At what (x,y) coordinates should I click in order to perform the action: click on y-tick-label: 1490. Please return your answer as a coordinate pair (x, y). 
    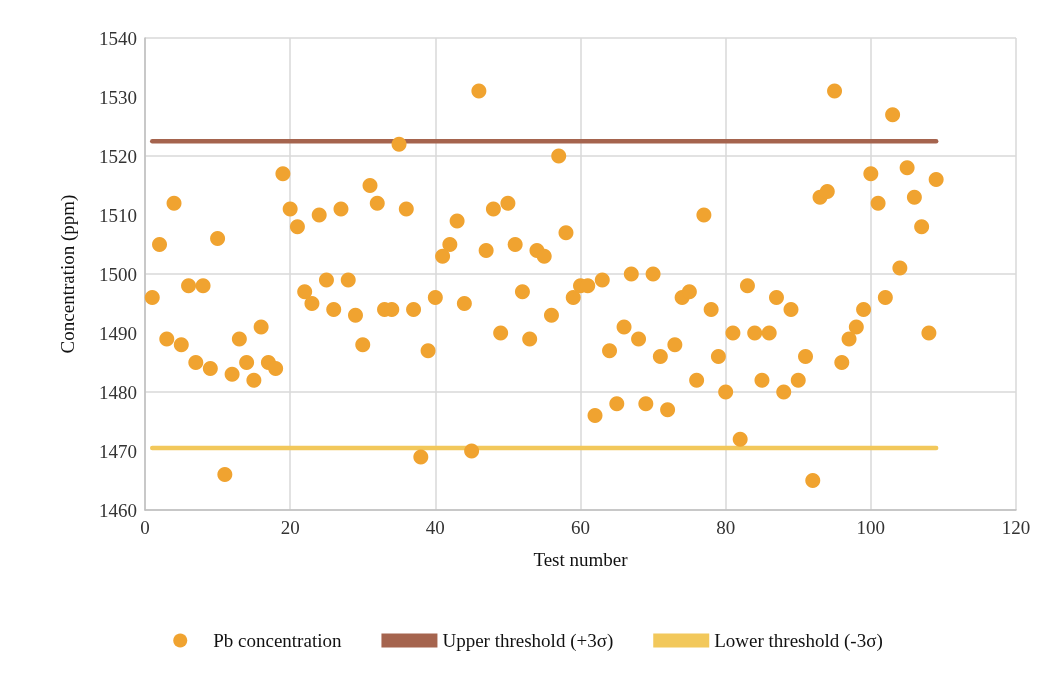
    Looking at the image, I should click on (118, 333).